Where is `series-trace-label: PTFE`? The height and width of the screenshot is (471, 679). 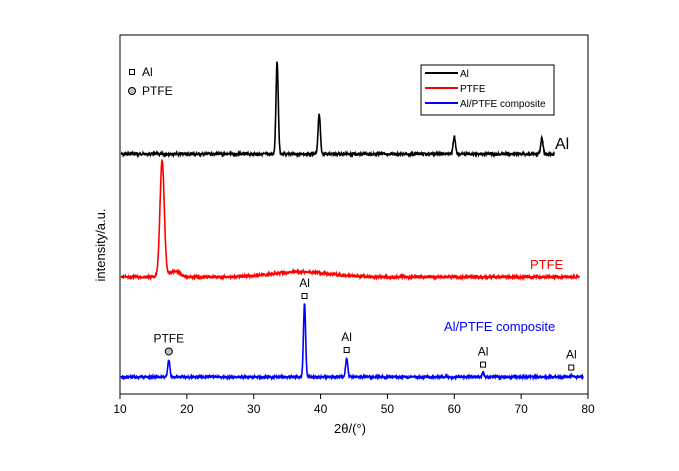
series-trace-label: PTFE is located at coordinates (547, 264).